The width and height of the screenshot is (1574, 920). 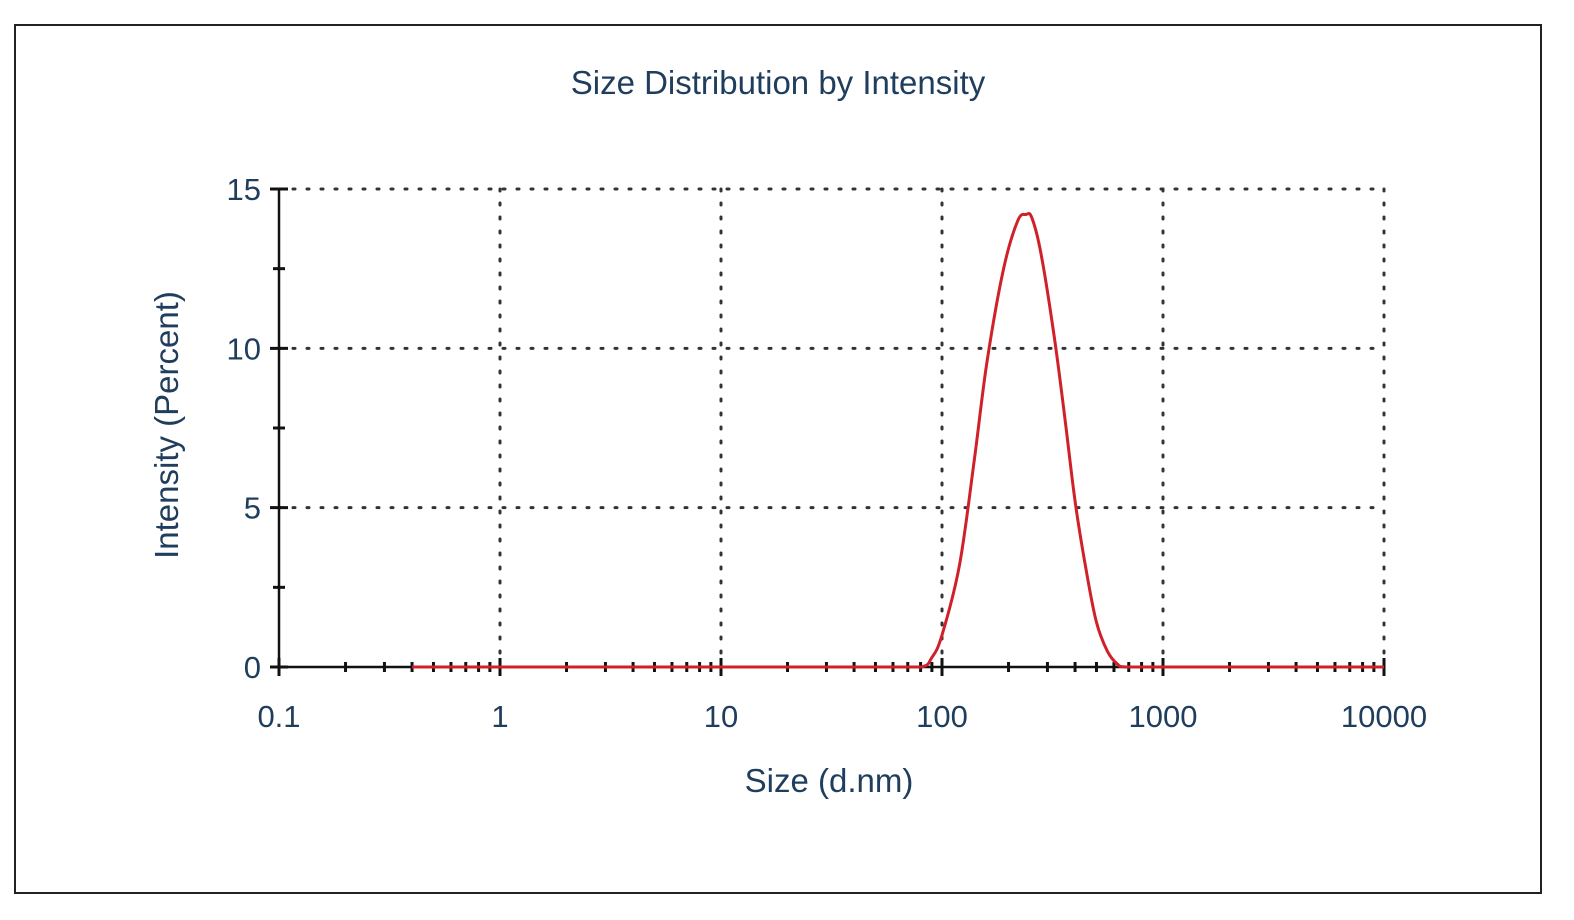 What do you see at coordinates (1384, 716) in the screenshot?
I see `x-tick-label: 10000` at bounding box center [1384, 716].